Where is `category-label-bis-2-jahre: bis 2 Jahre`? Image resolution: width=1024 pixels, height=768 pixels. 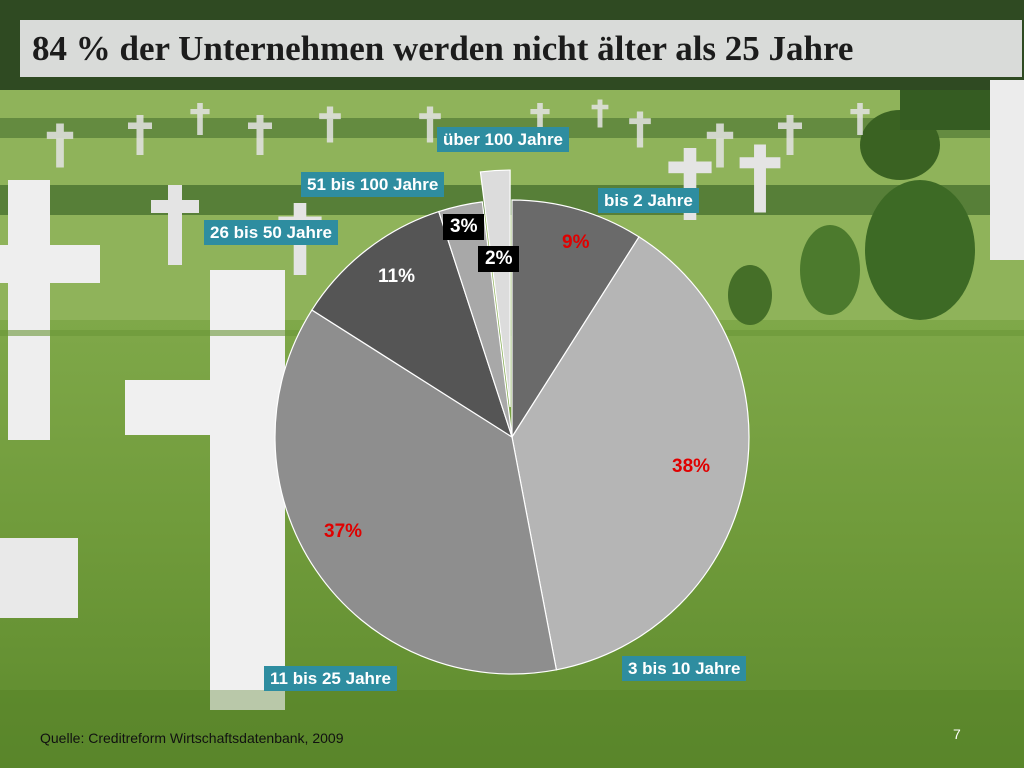 category-label-bis-2-jahre: bis 2 Jahre is located at coordinates (648, 200).